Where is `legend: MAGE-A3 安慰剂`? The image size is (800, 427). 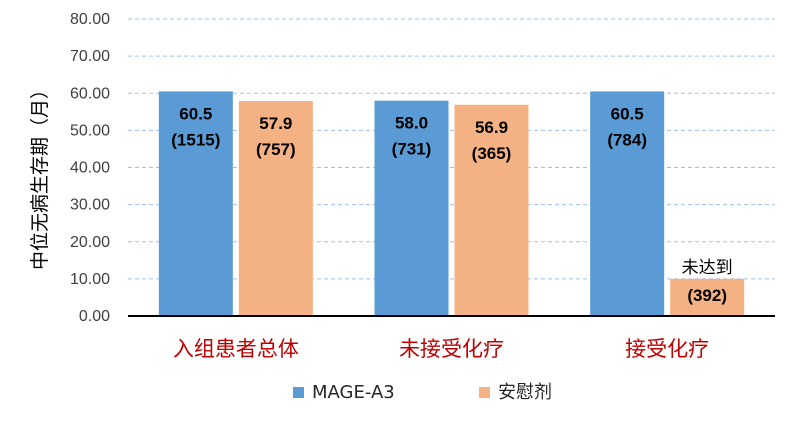
legend: MAGE-A3 安慰剂 is located at coordinates (422, 392).